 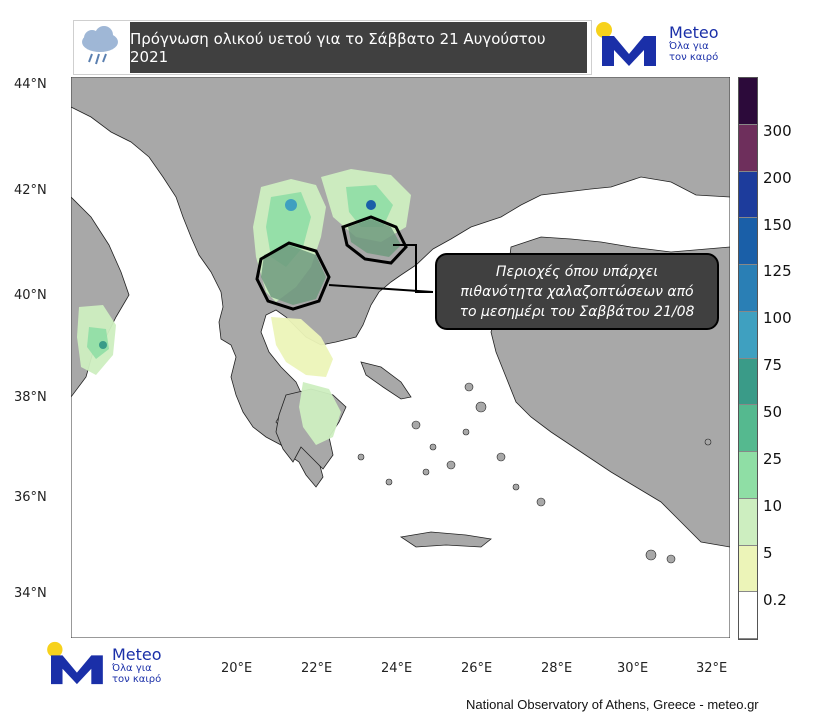 I want to click on meteo-logo-bottom: Meteo Όλα για τον καιρό, so click(x=110, y=665).